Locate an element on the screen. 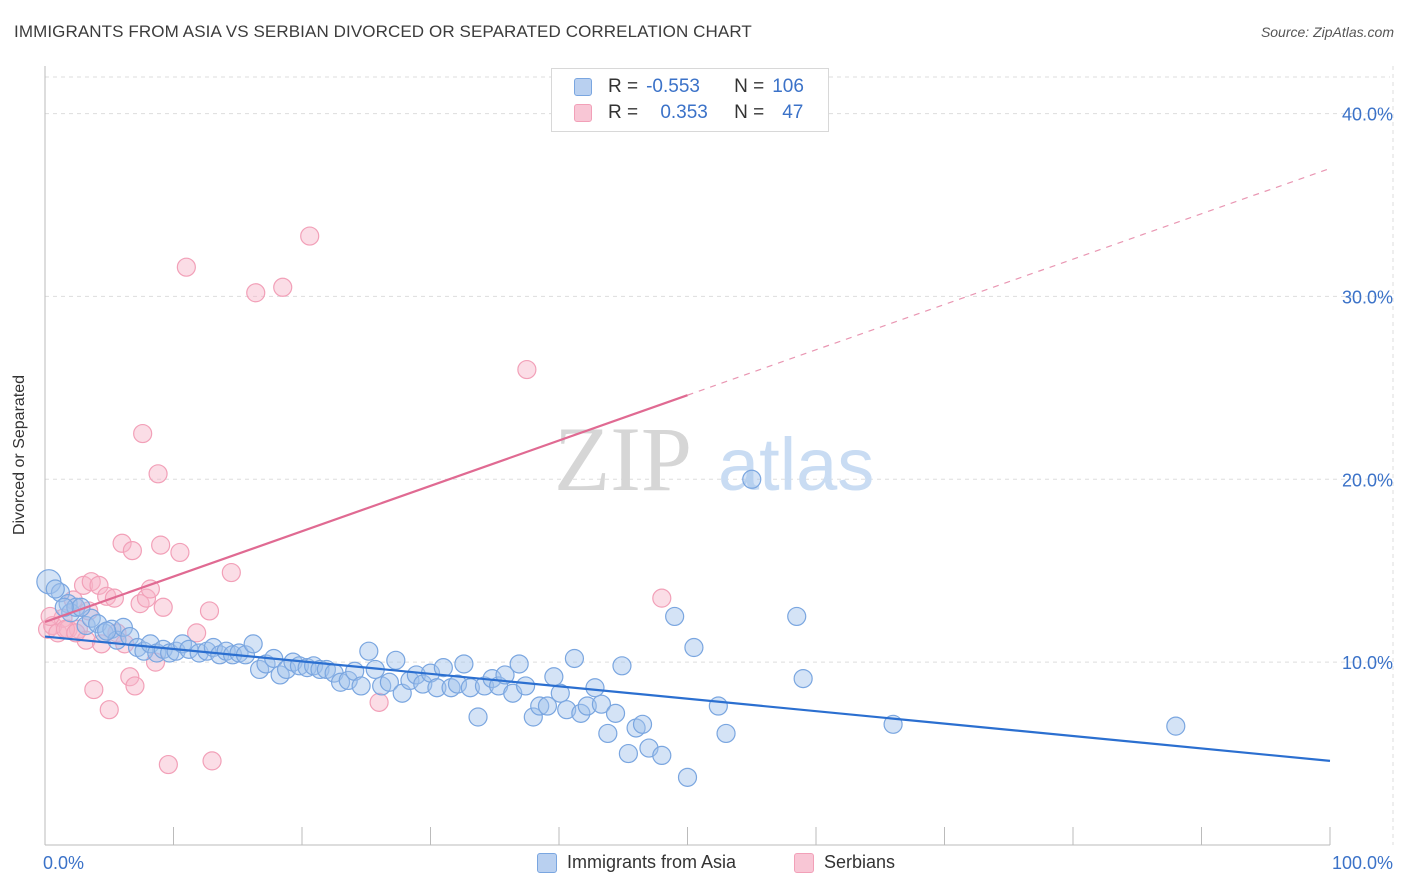 The width and height of the screenshot is (1406, 892). watermark: ZIP atlas is located at coordinates (714, 459).